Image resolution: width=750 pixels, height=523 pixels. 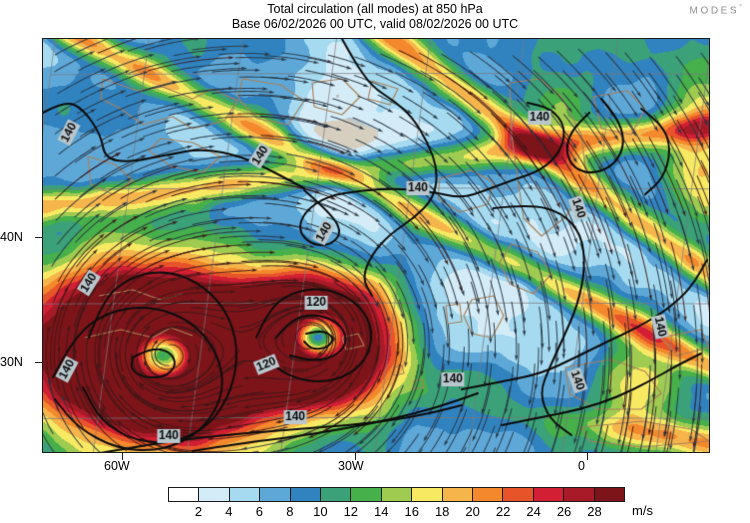 What do you see at coordinates (581, 466) in the screenshot?
I see `axis-label-lon-0: 0` at bounding box center [581, 466].